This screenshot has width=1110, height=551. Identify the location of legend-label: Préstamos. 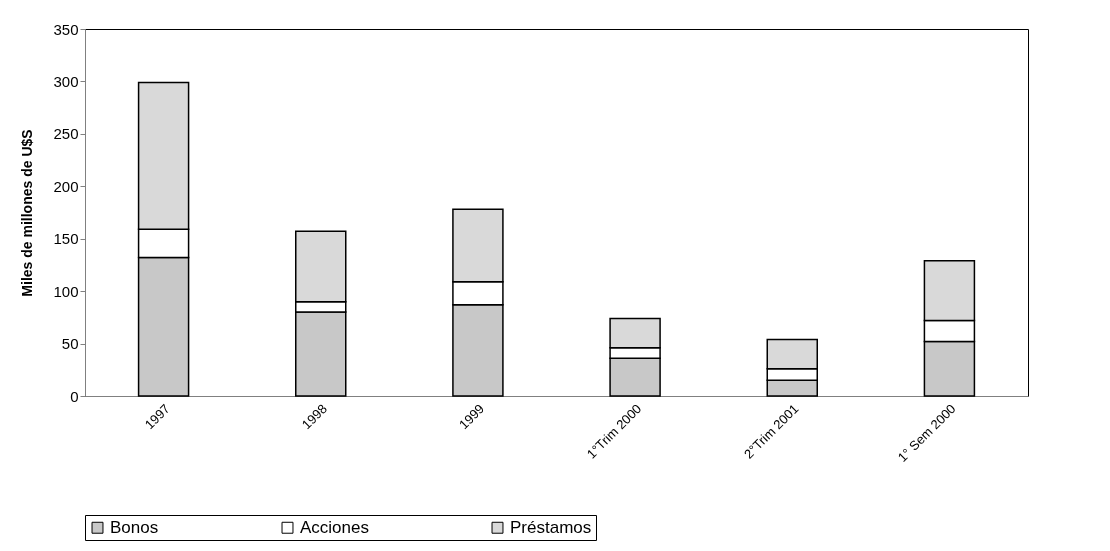
(551, 527).